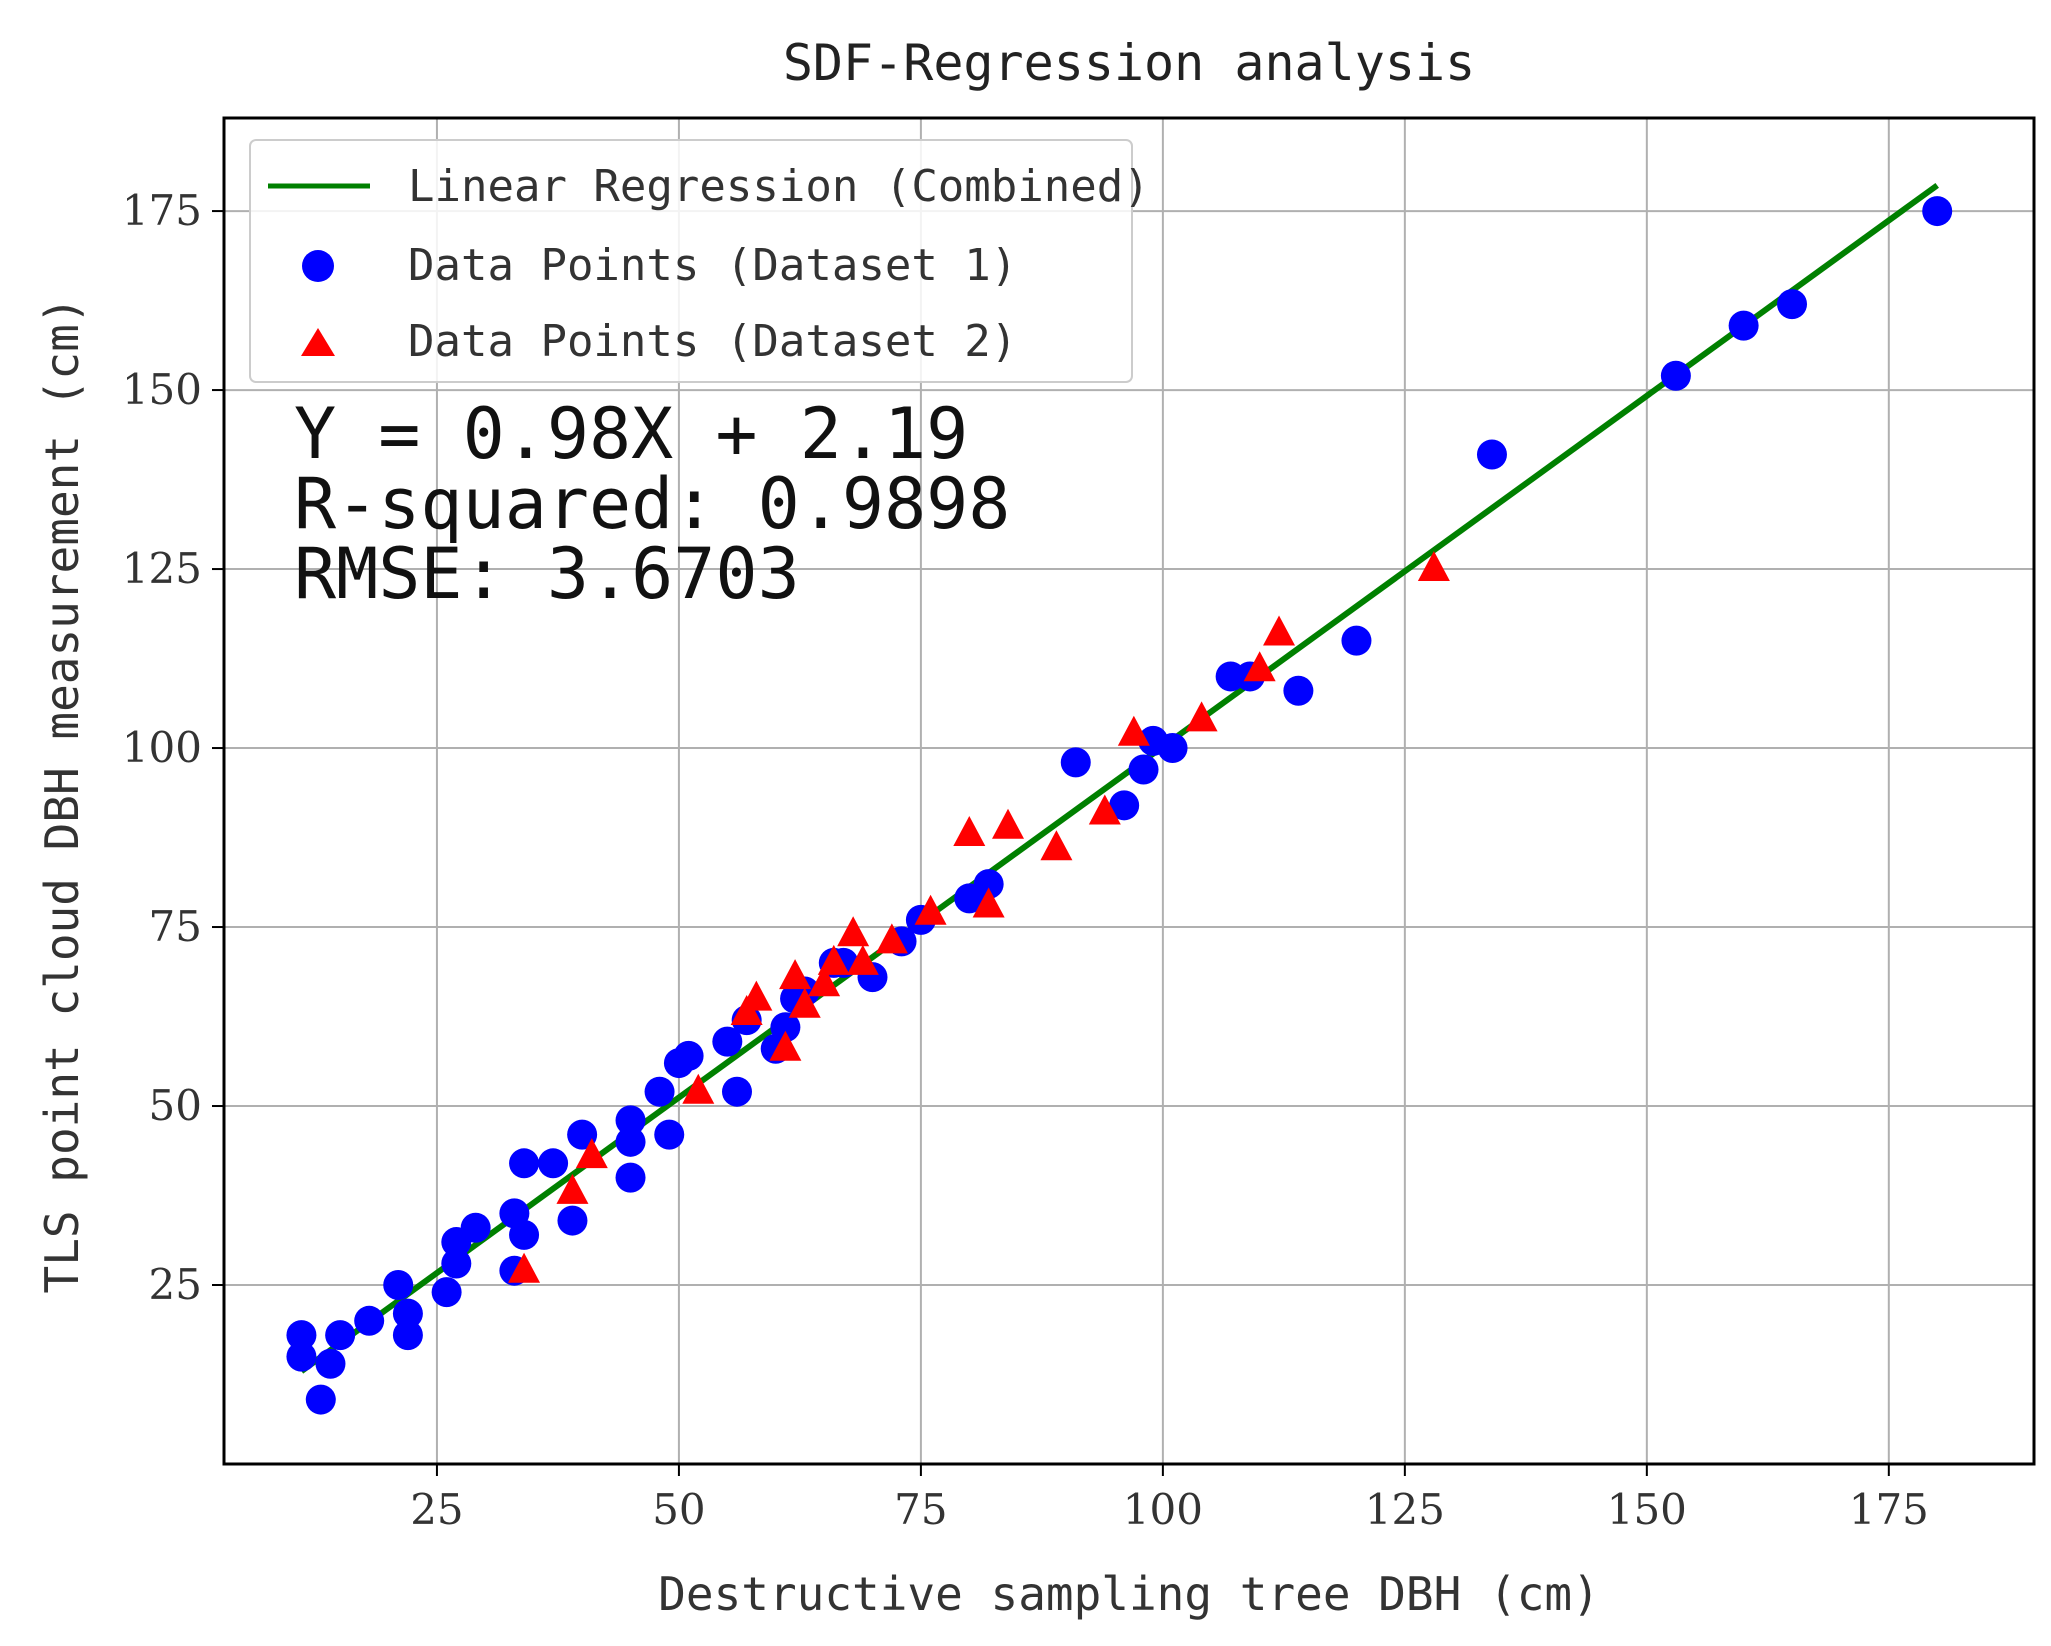 This screenshot has height=1646, width=2051. What do you see at coordinates (162, 568) in the screenshot?
I see `y-tick-label: 125` at bounding box center [162, 568].